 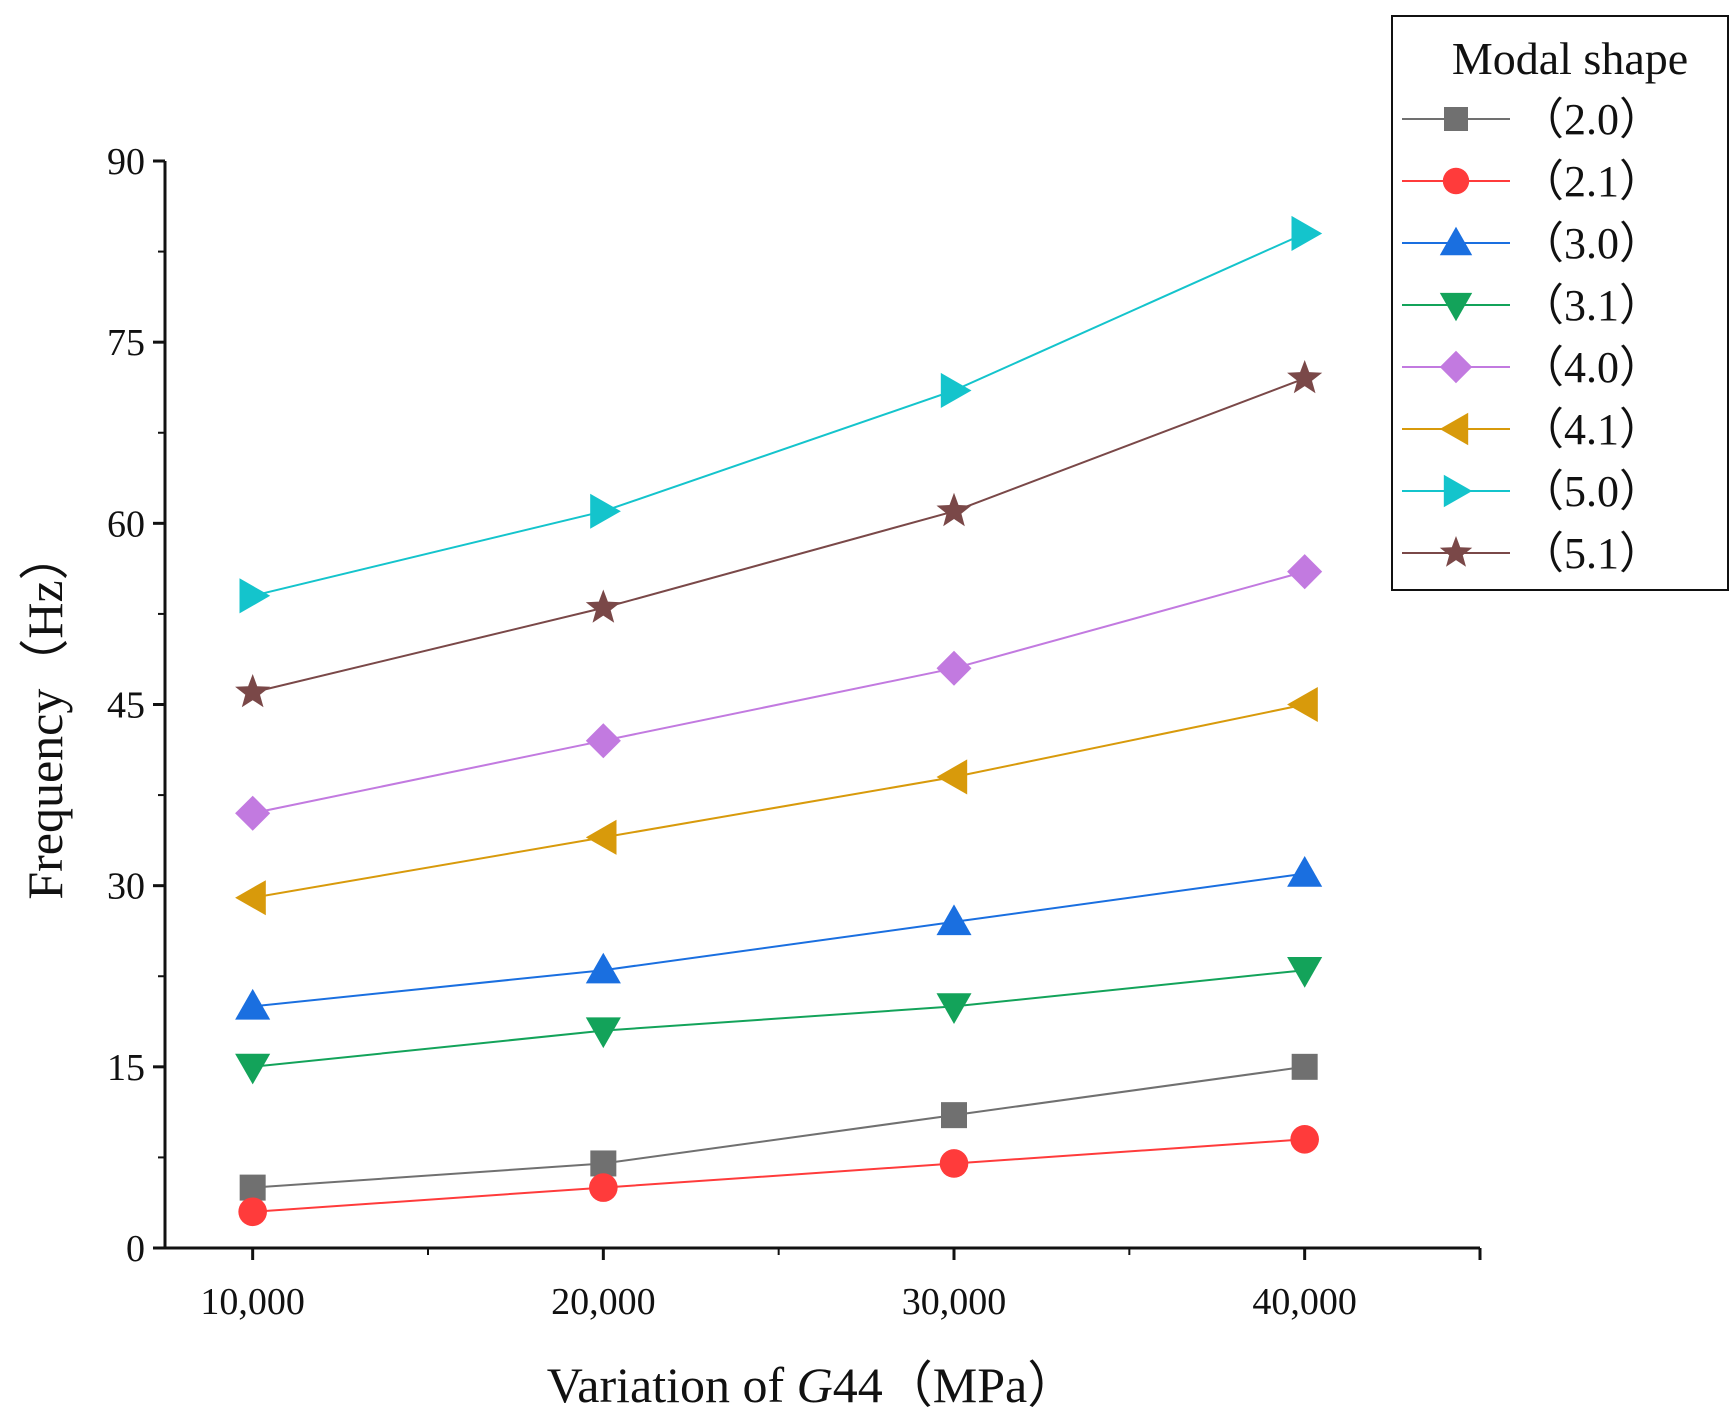 What do you see at coordinates (1591, 491) in the screenshot?
I see `legend-label: （5.0）` at bounding box center [1591, 491].